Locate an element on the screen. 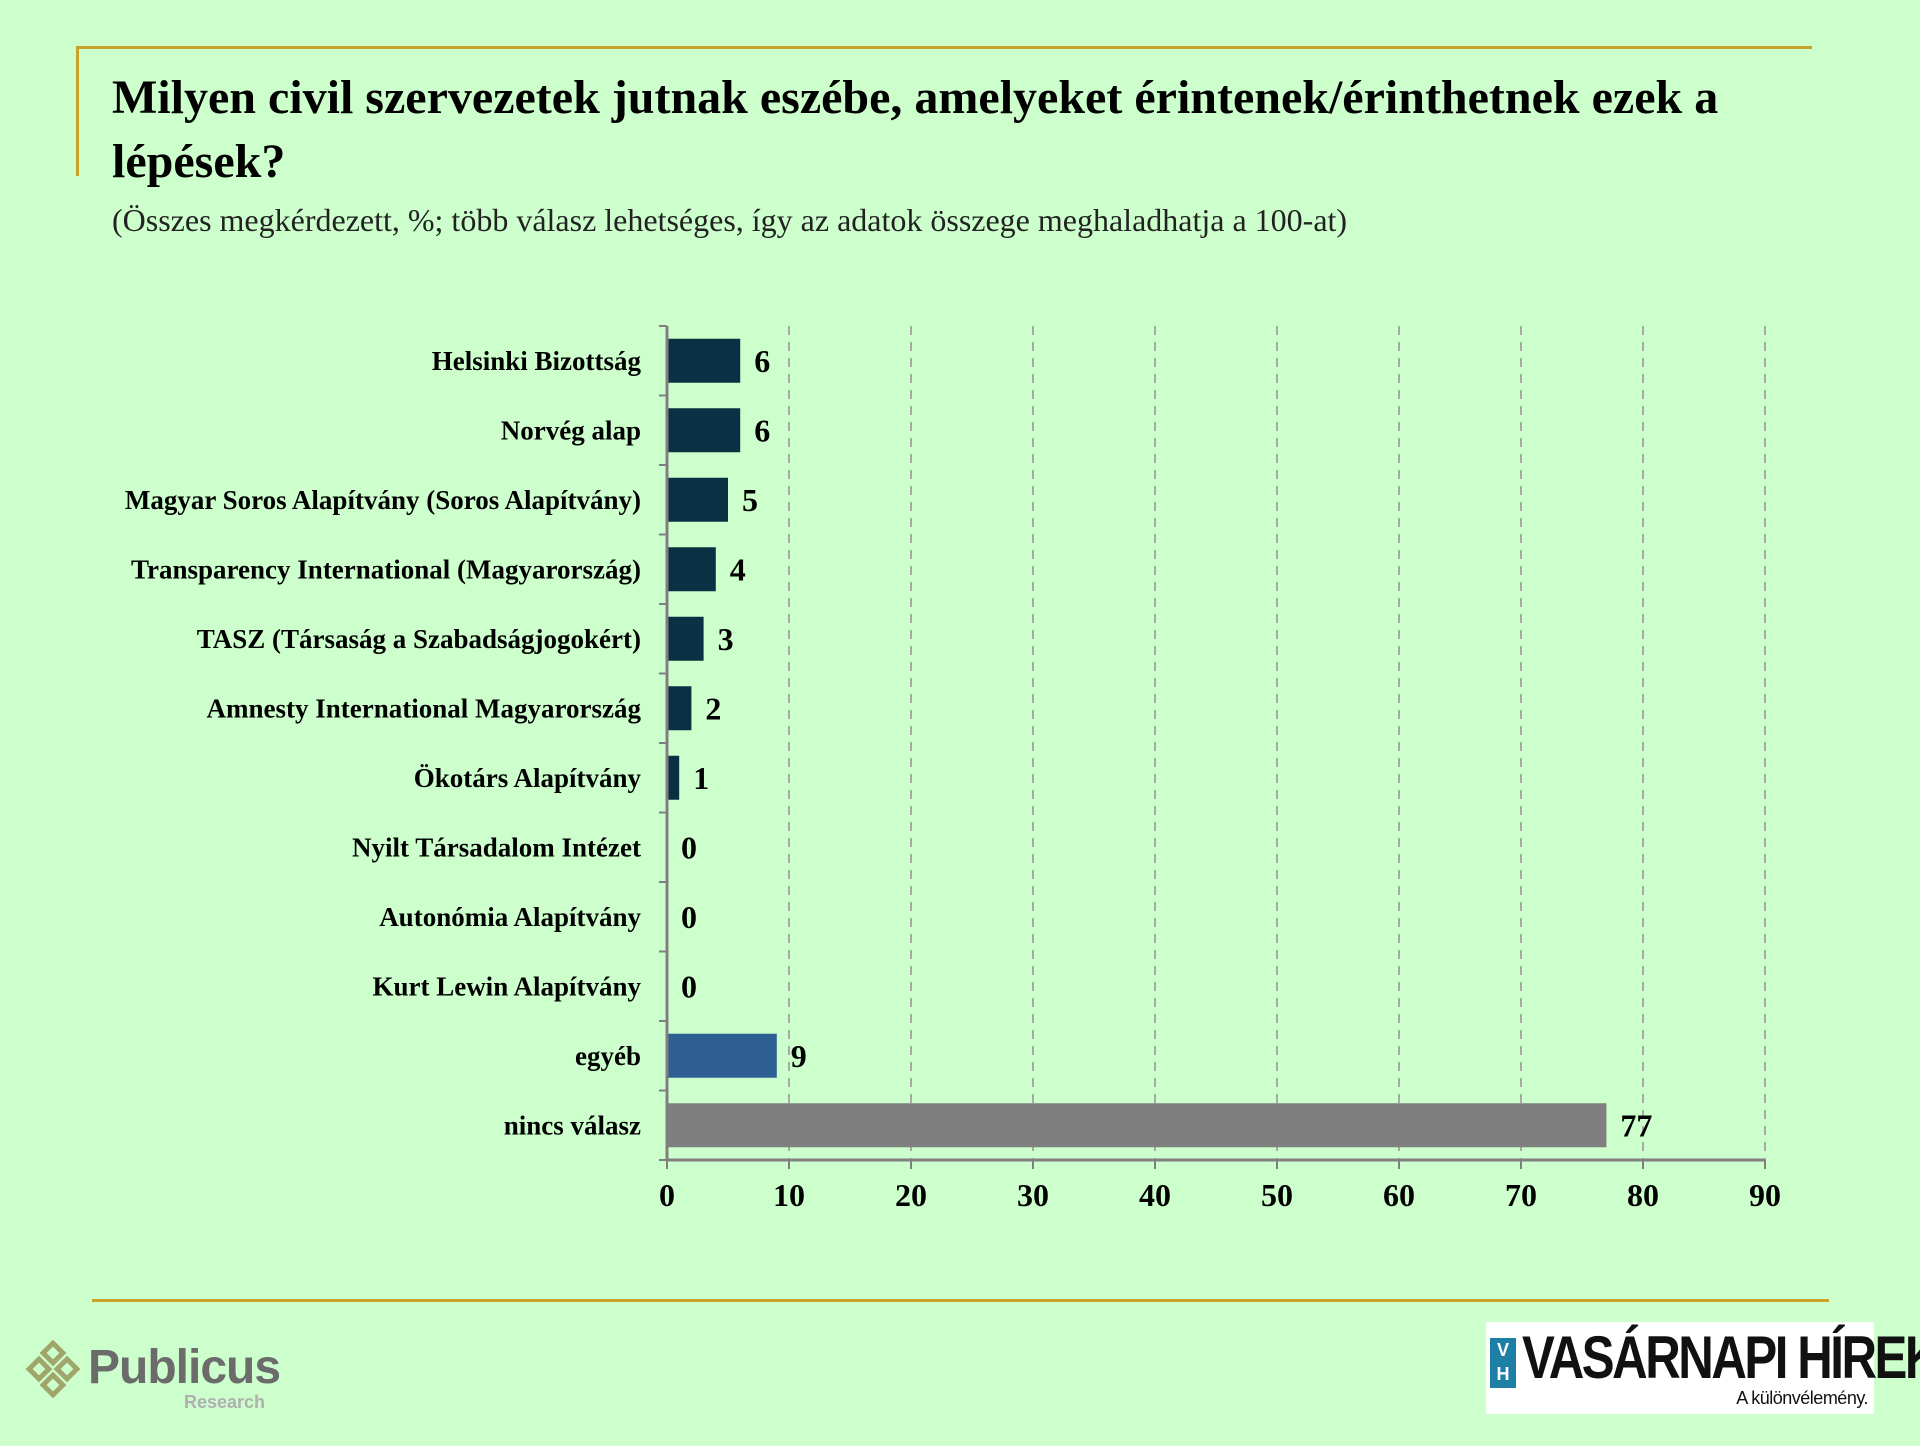 The width and height of the screenshot is (1920, 1446). x-tick-label: 10 is located at coordinates (789, 1195).